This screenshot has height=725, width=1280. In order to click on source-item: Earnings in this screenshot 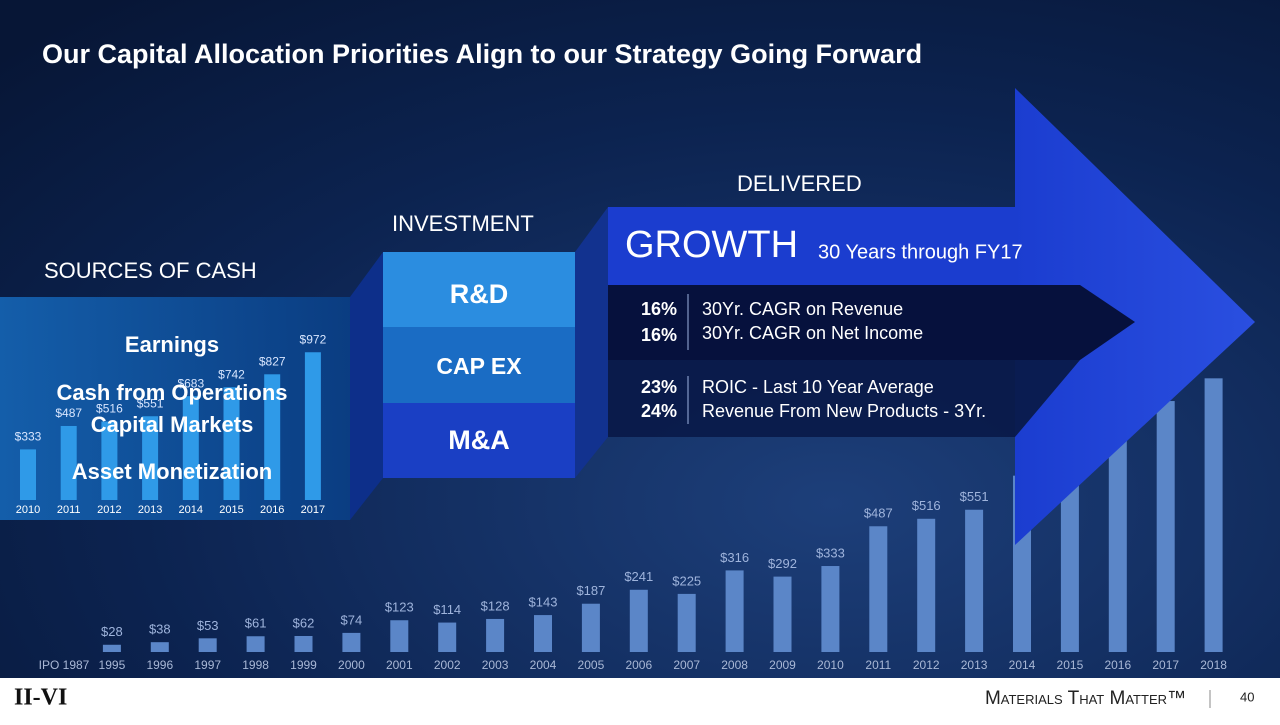, I will do `click(172, 344)`.